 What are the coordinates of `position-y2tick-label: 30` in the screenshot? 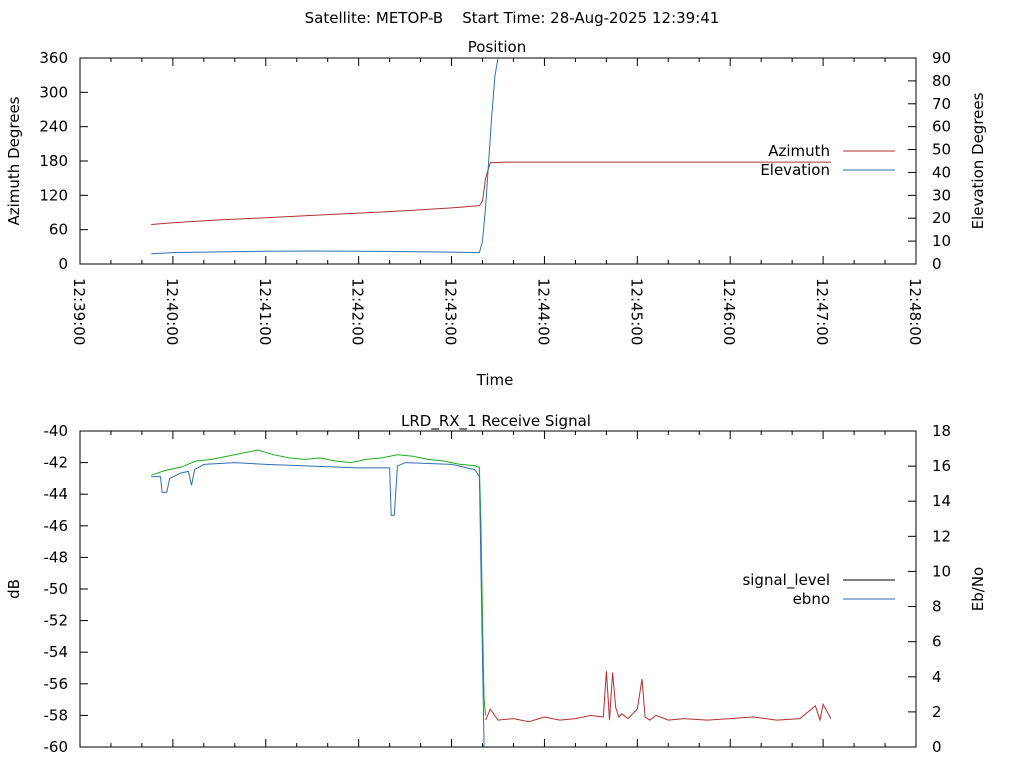 It's located at (941, 195).